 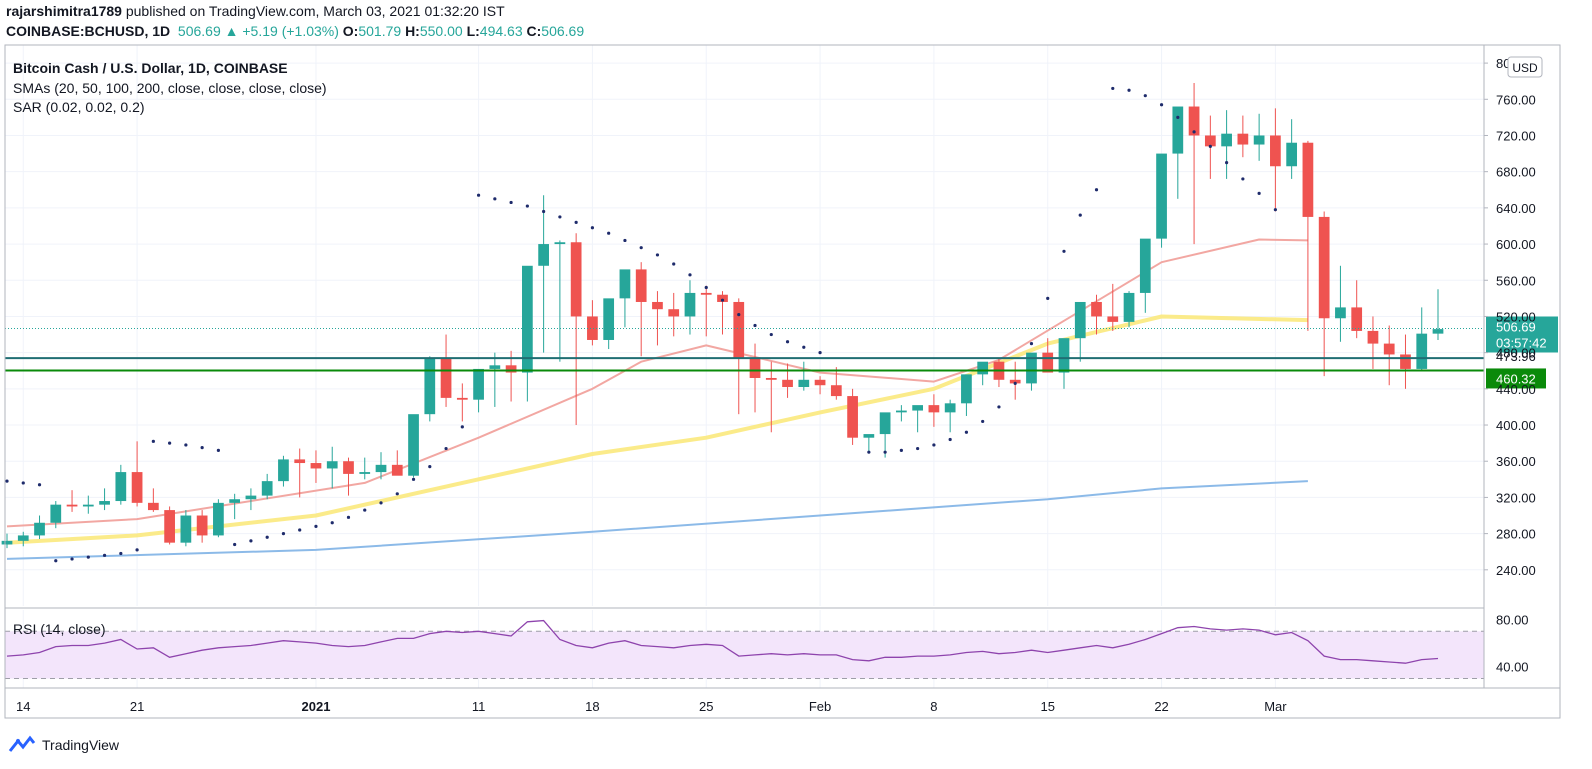 I want to click on y-tick-label: 320.00, so click(x=1516, y=497).